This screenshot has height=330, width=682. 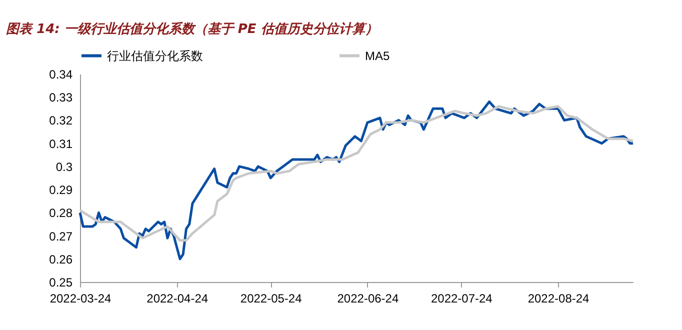 I want to click on x-tick-label: 2022-06-24, so click(x=368, y=299).